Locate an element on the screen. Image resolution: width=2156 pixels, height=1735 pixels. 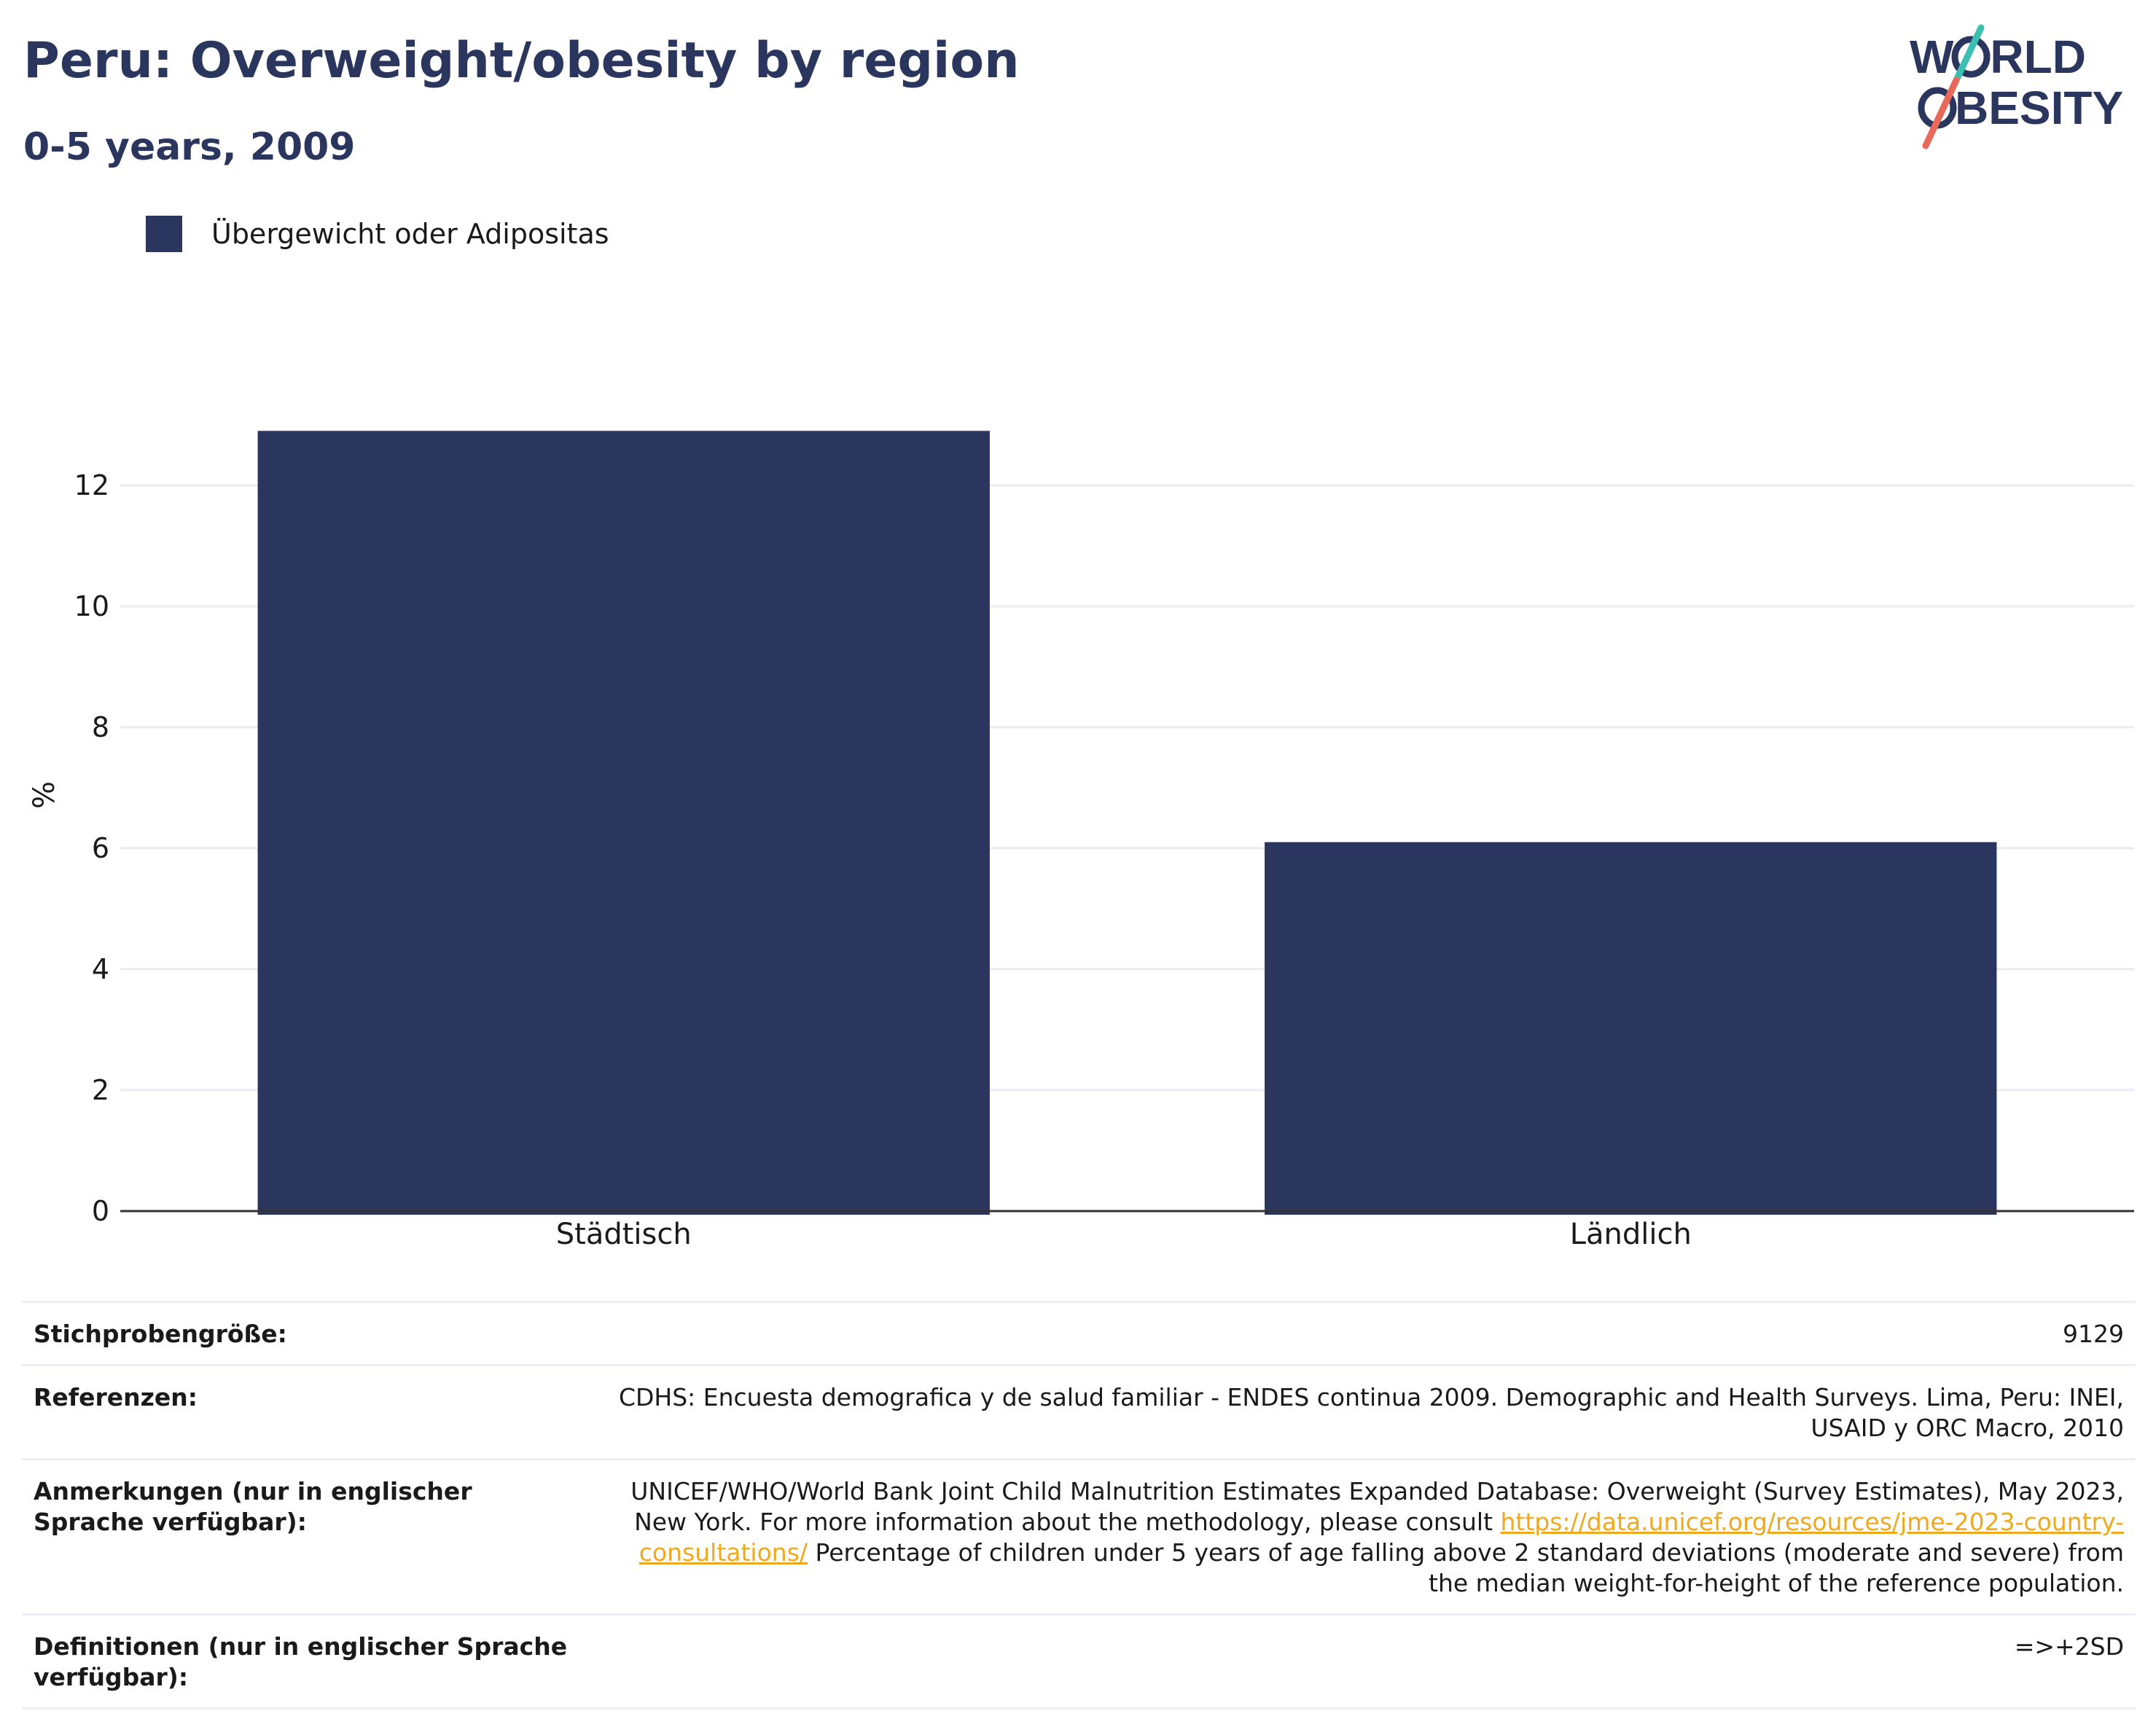
logo-world-o is located at coordinates (1971, 57).